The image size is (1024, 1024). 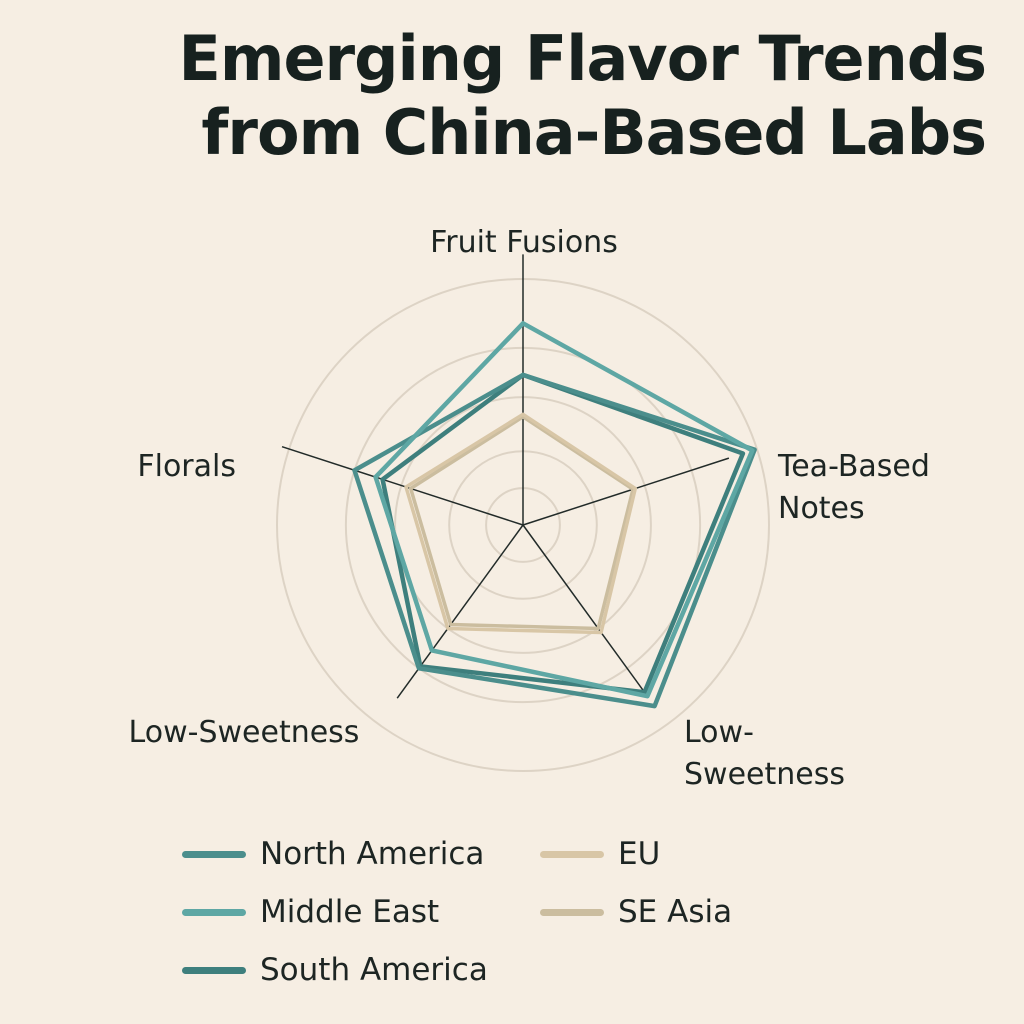 I want to click on series-line-north-america, so click(x=554, y=540).